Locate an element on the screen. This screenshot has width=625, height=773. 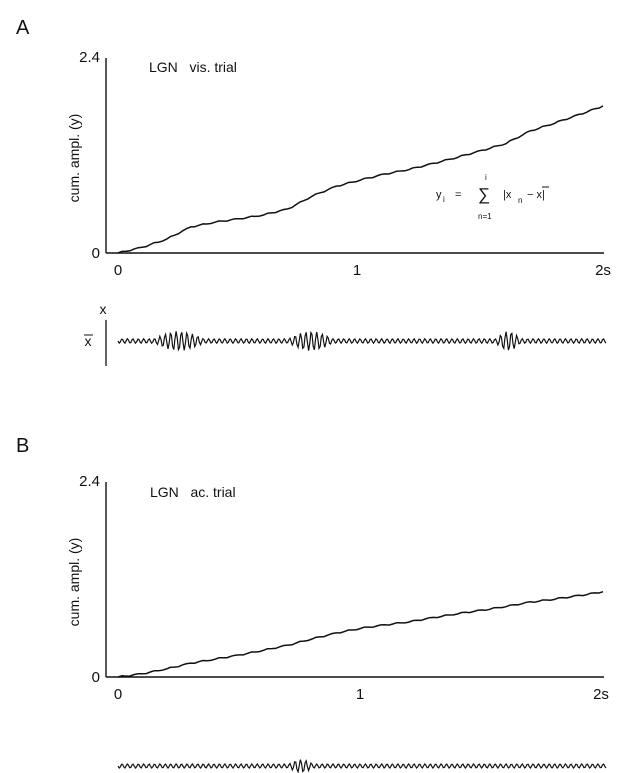
panel-b-annotation: LGN ac. trial is located at coordinates (193, 492).